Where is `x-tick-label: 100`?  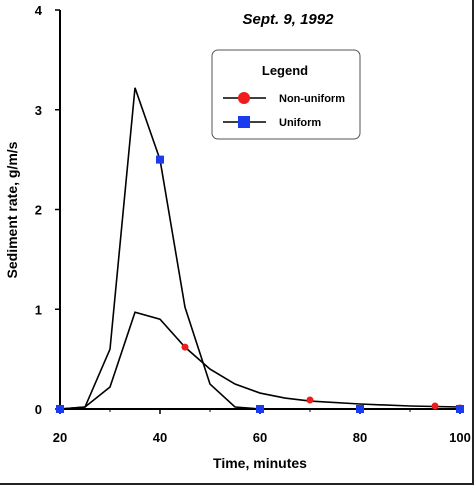
x-tick-label: 100 is located at coordinates (460, 437).